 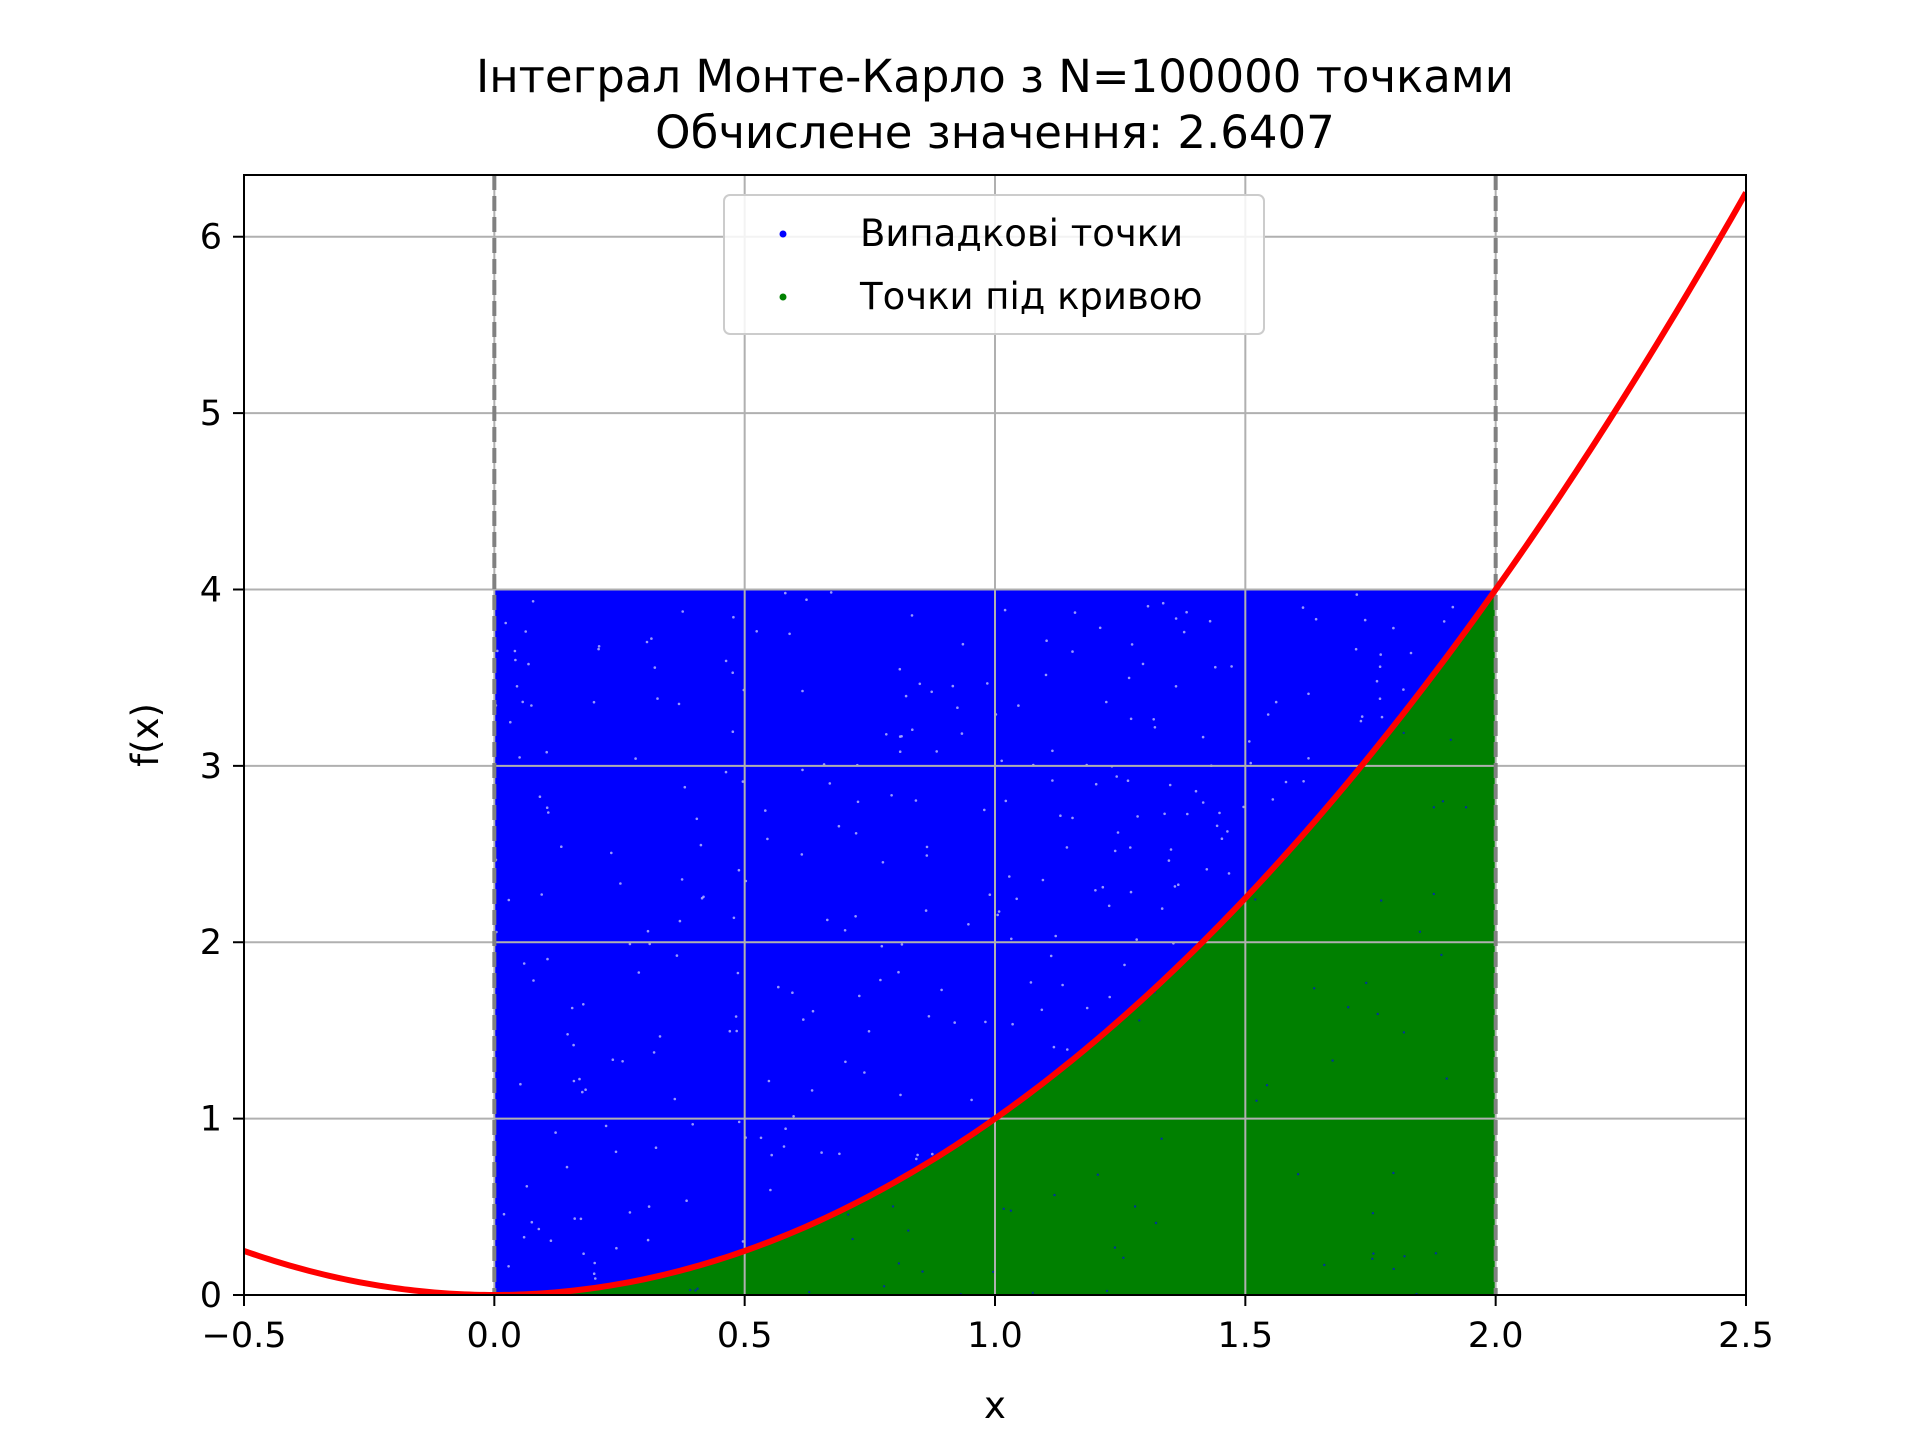 I want to click on legend-marker-under-curve, so click(x=783, y=297).